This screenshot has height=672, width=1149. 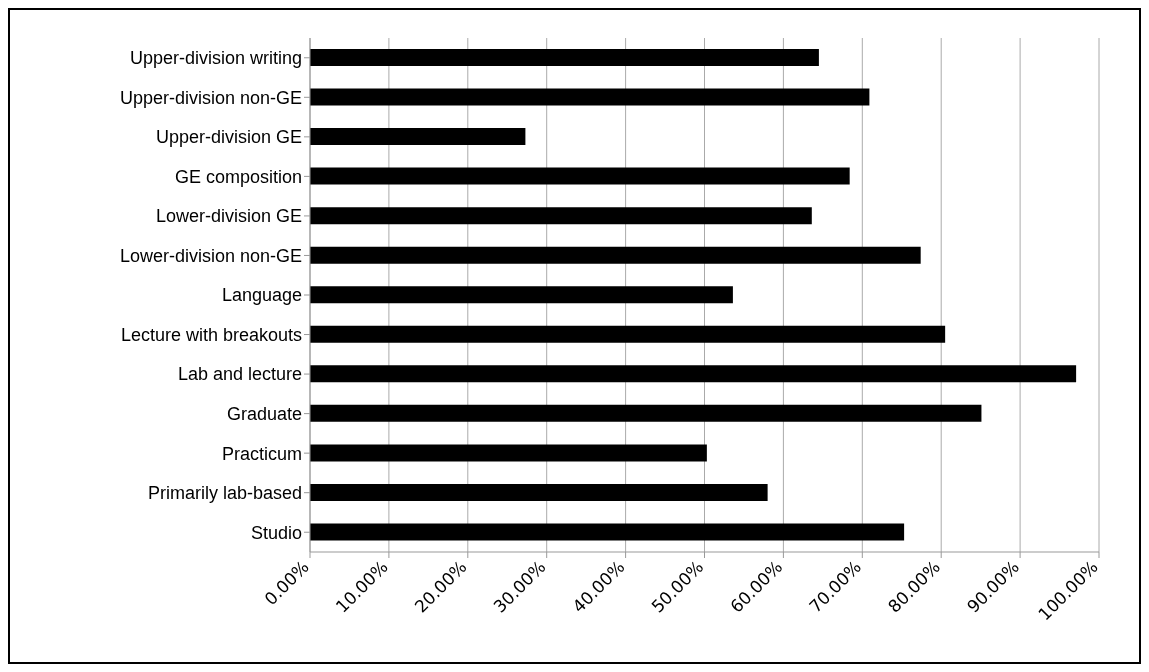 What do you see at coordinates (276, 532) in the screenshot?
I see `y-tick-label: Studio` at bounding box center [276, 532].